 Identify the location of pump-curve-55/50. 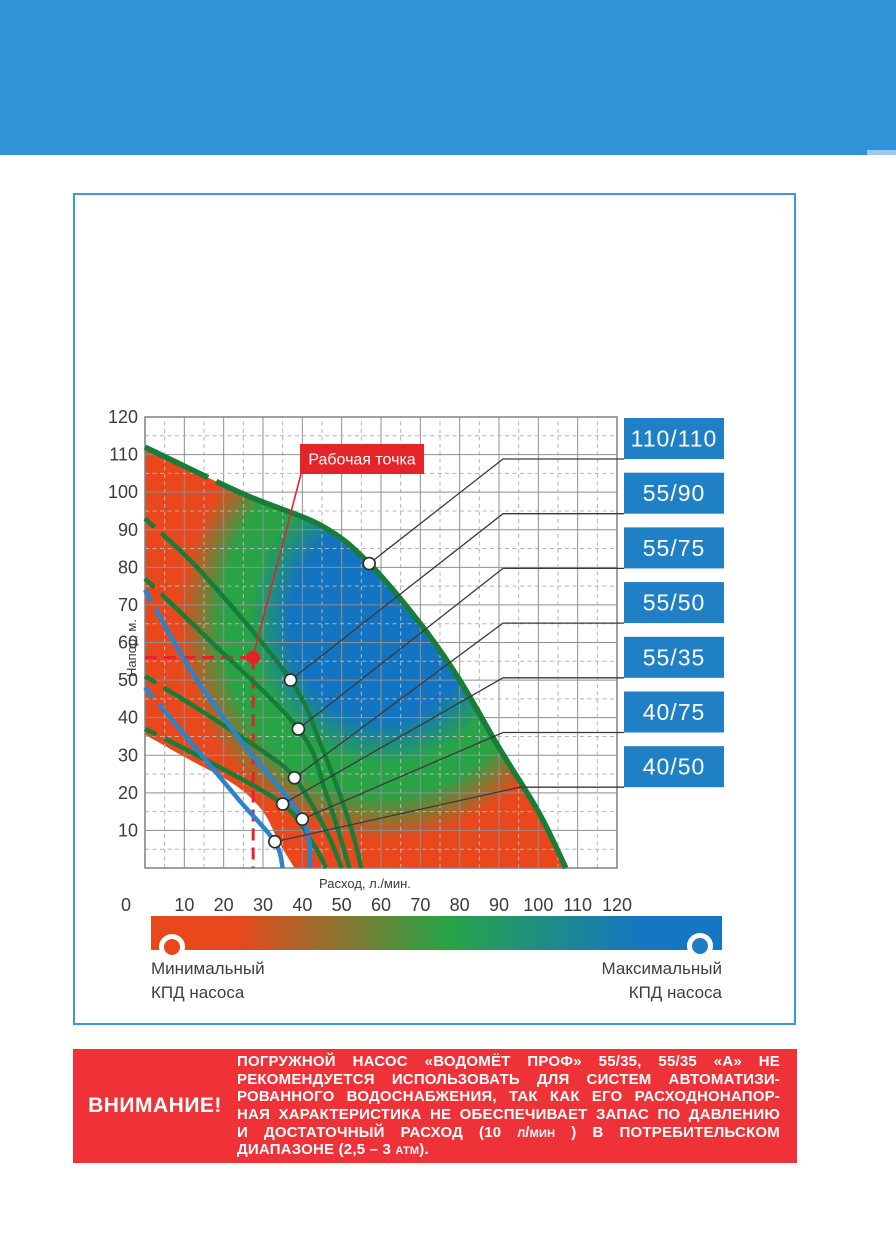
(243, 771).